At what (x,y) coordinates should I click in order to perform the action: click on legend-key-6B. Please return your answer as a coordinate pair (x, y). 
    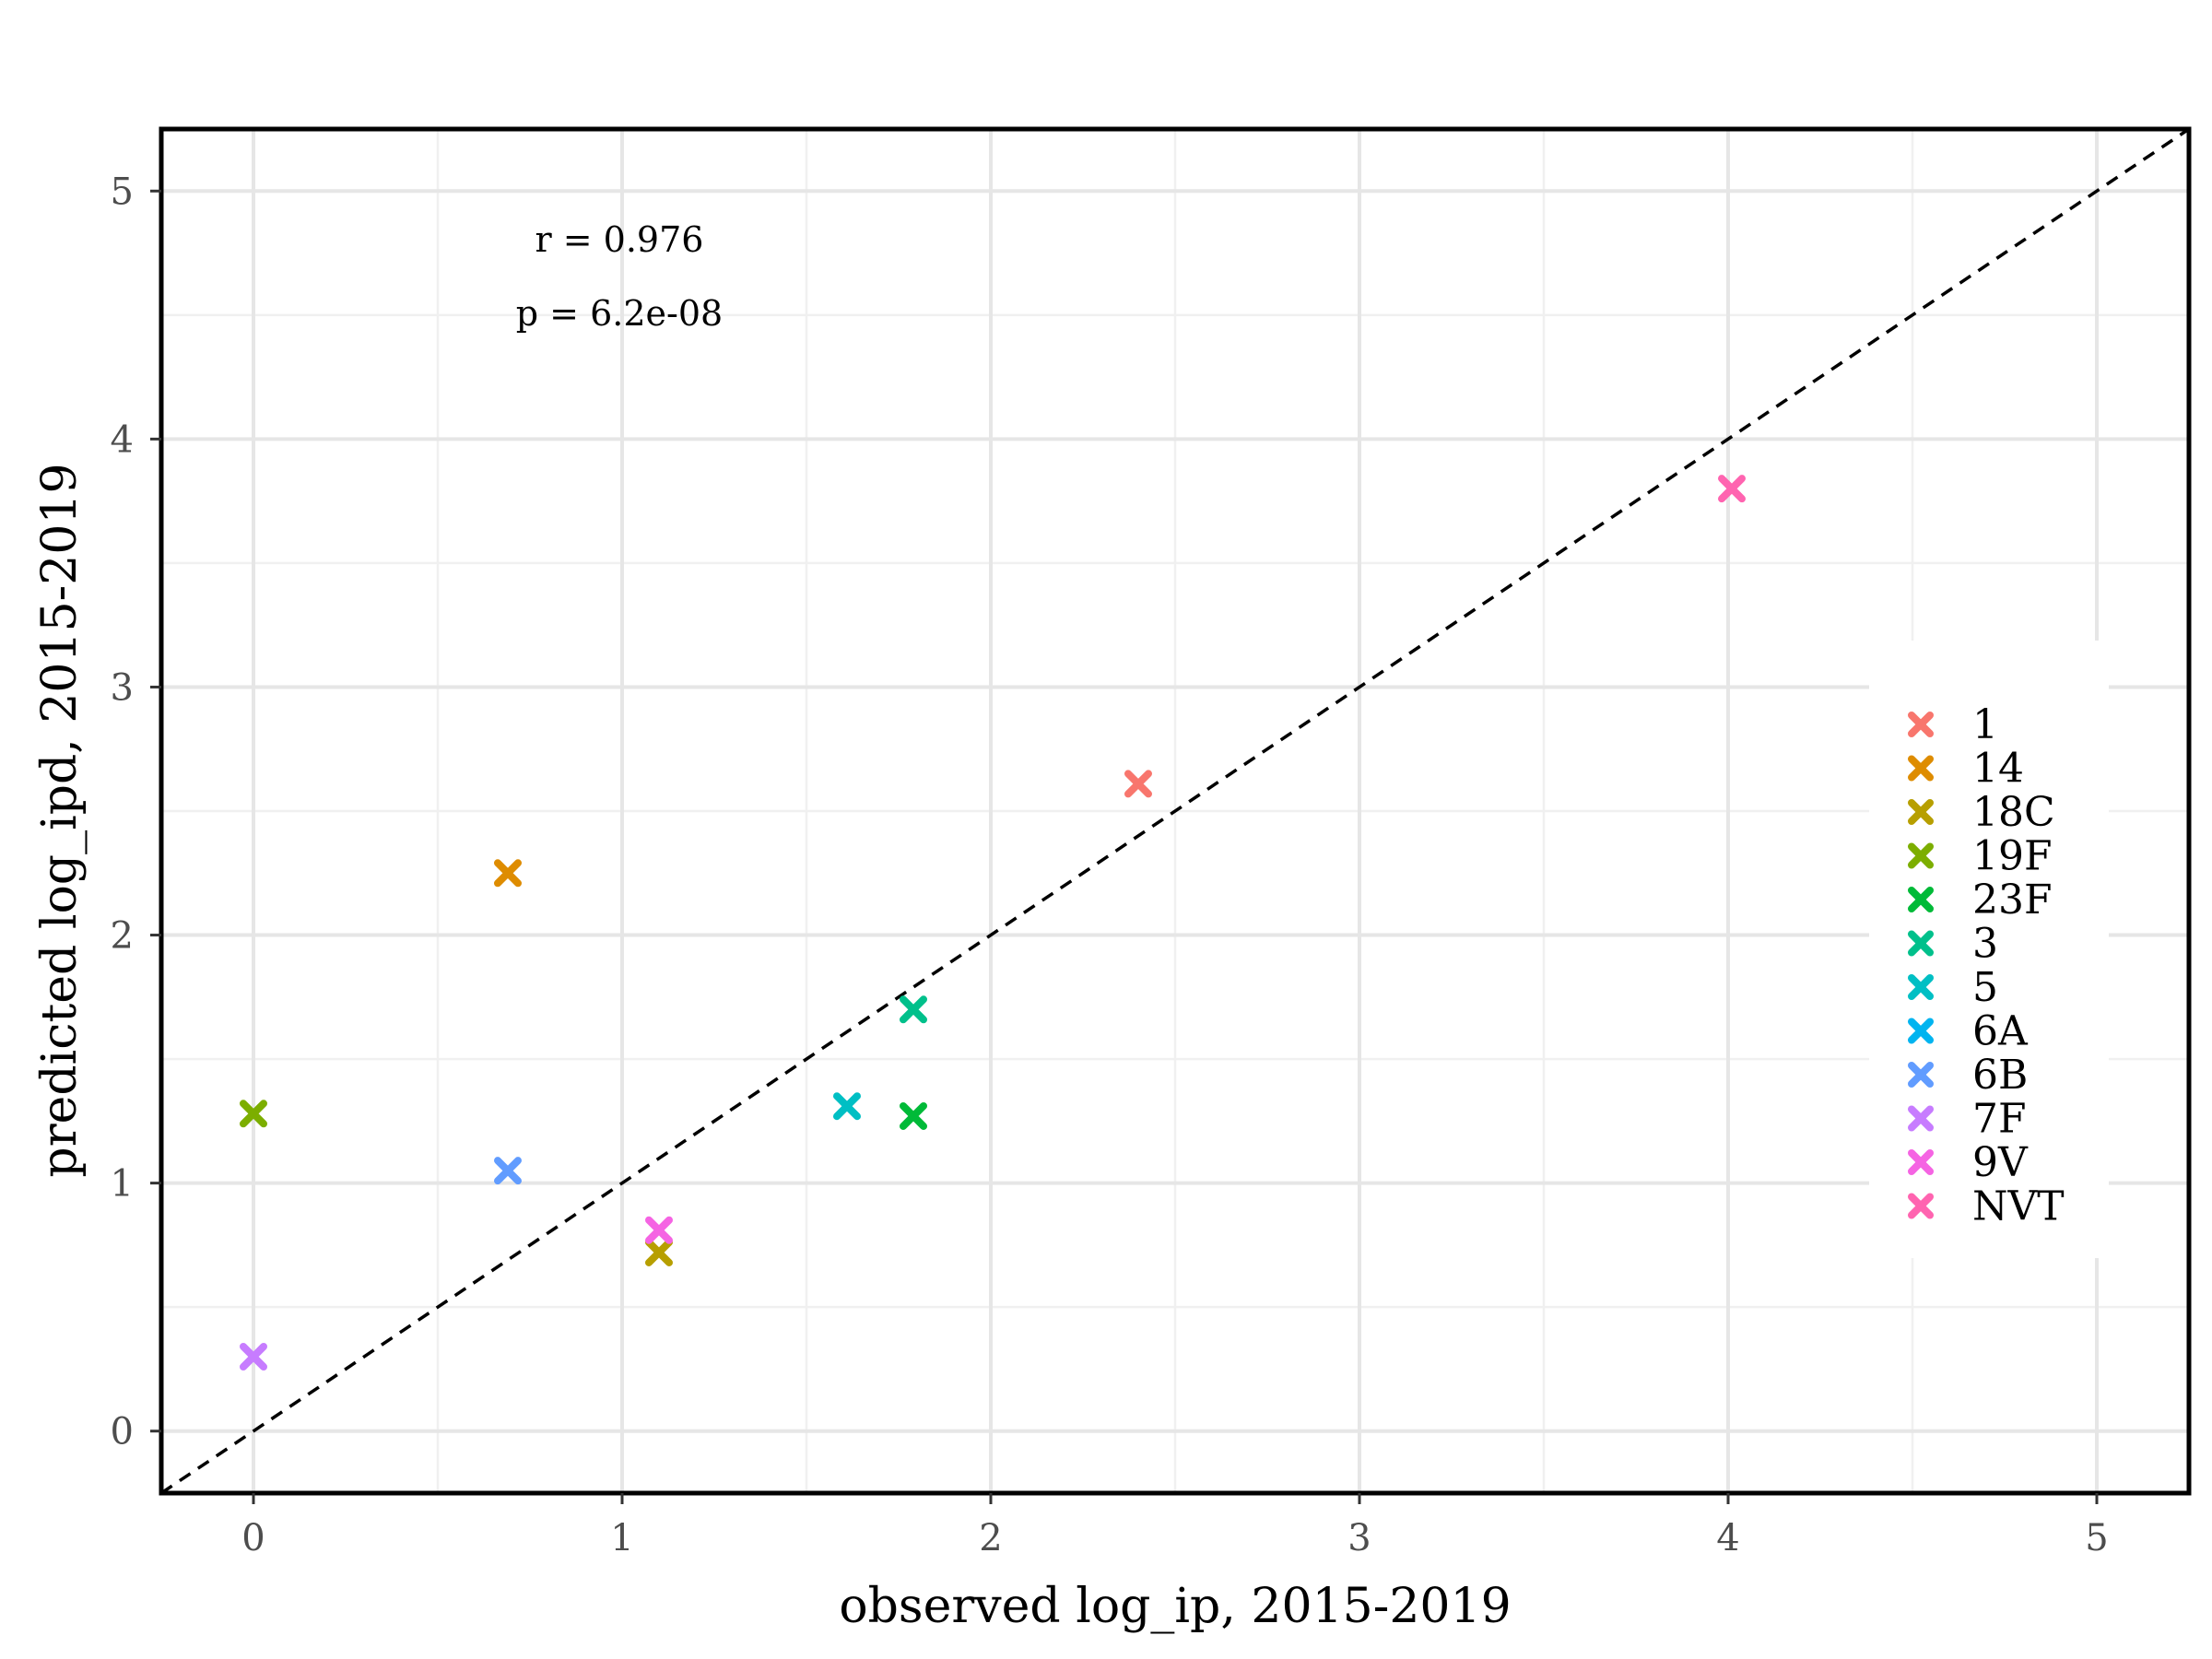
    Looking at the image, I should click on (1921, 1075).